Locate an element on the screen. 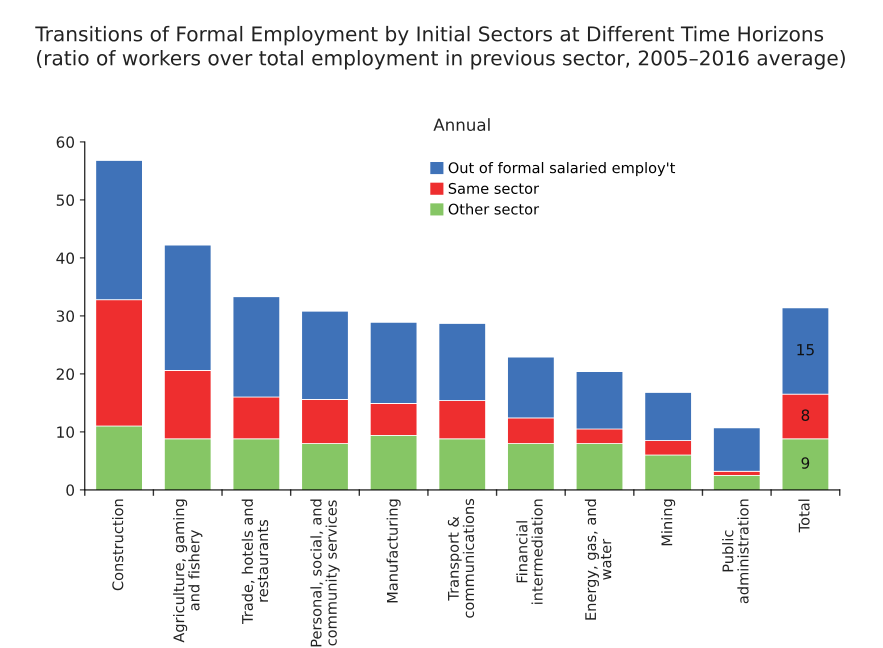 Image resolution: width=883 pixels, height=648 pixels. y-tick-label: 30 is located at coordinates (65, 316).